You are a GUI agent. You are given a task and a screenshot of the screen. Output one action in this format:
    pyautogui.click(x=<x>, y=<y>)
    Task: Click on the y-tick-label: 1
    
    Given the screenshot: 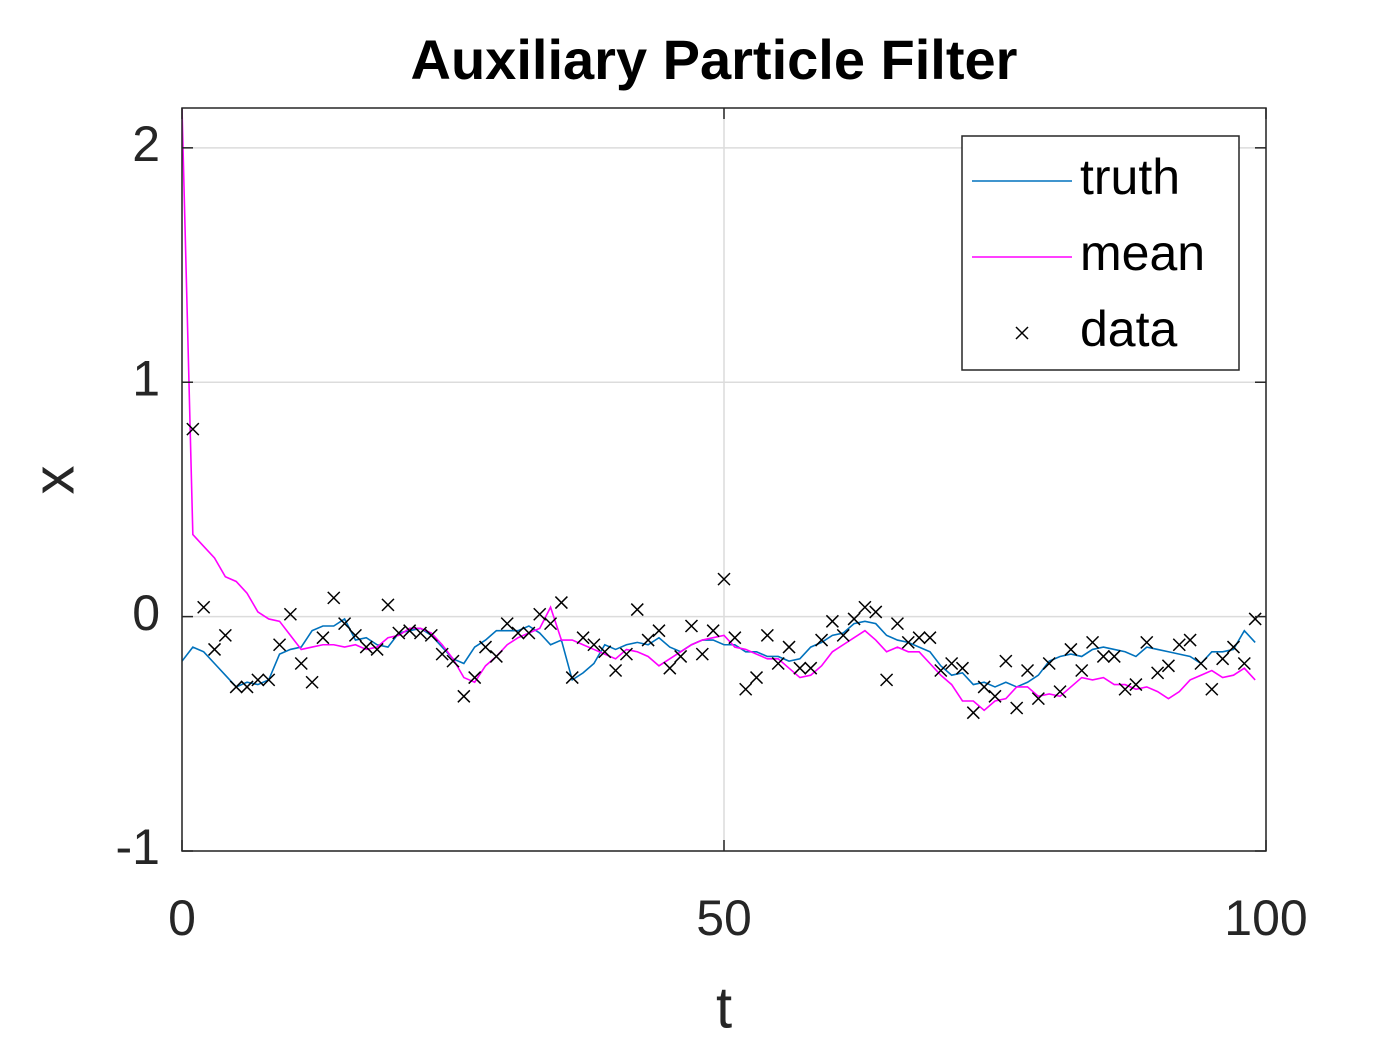 What is the action you would take?
    pyautogui.click(x=146, y=378)
    